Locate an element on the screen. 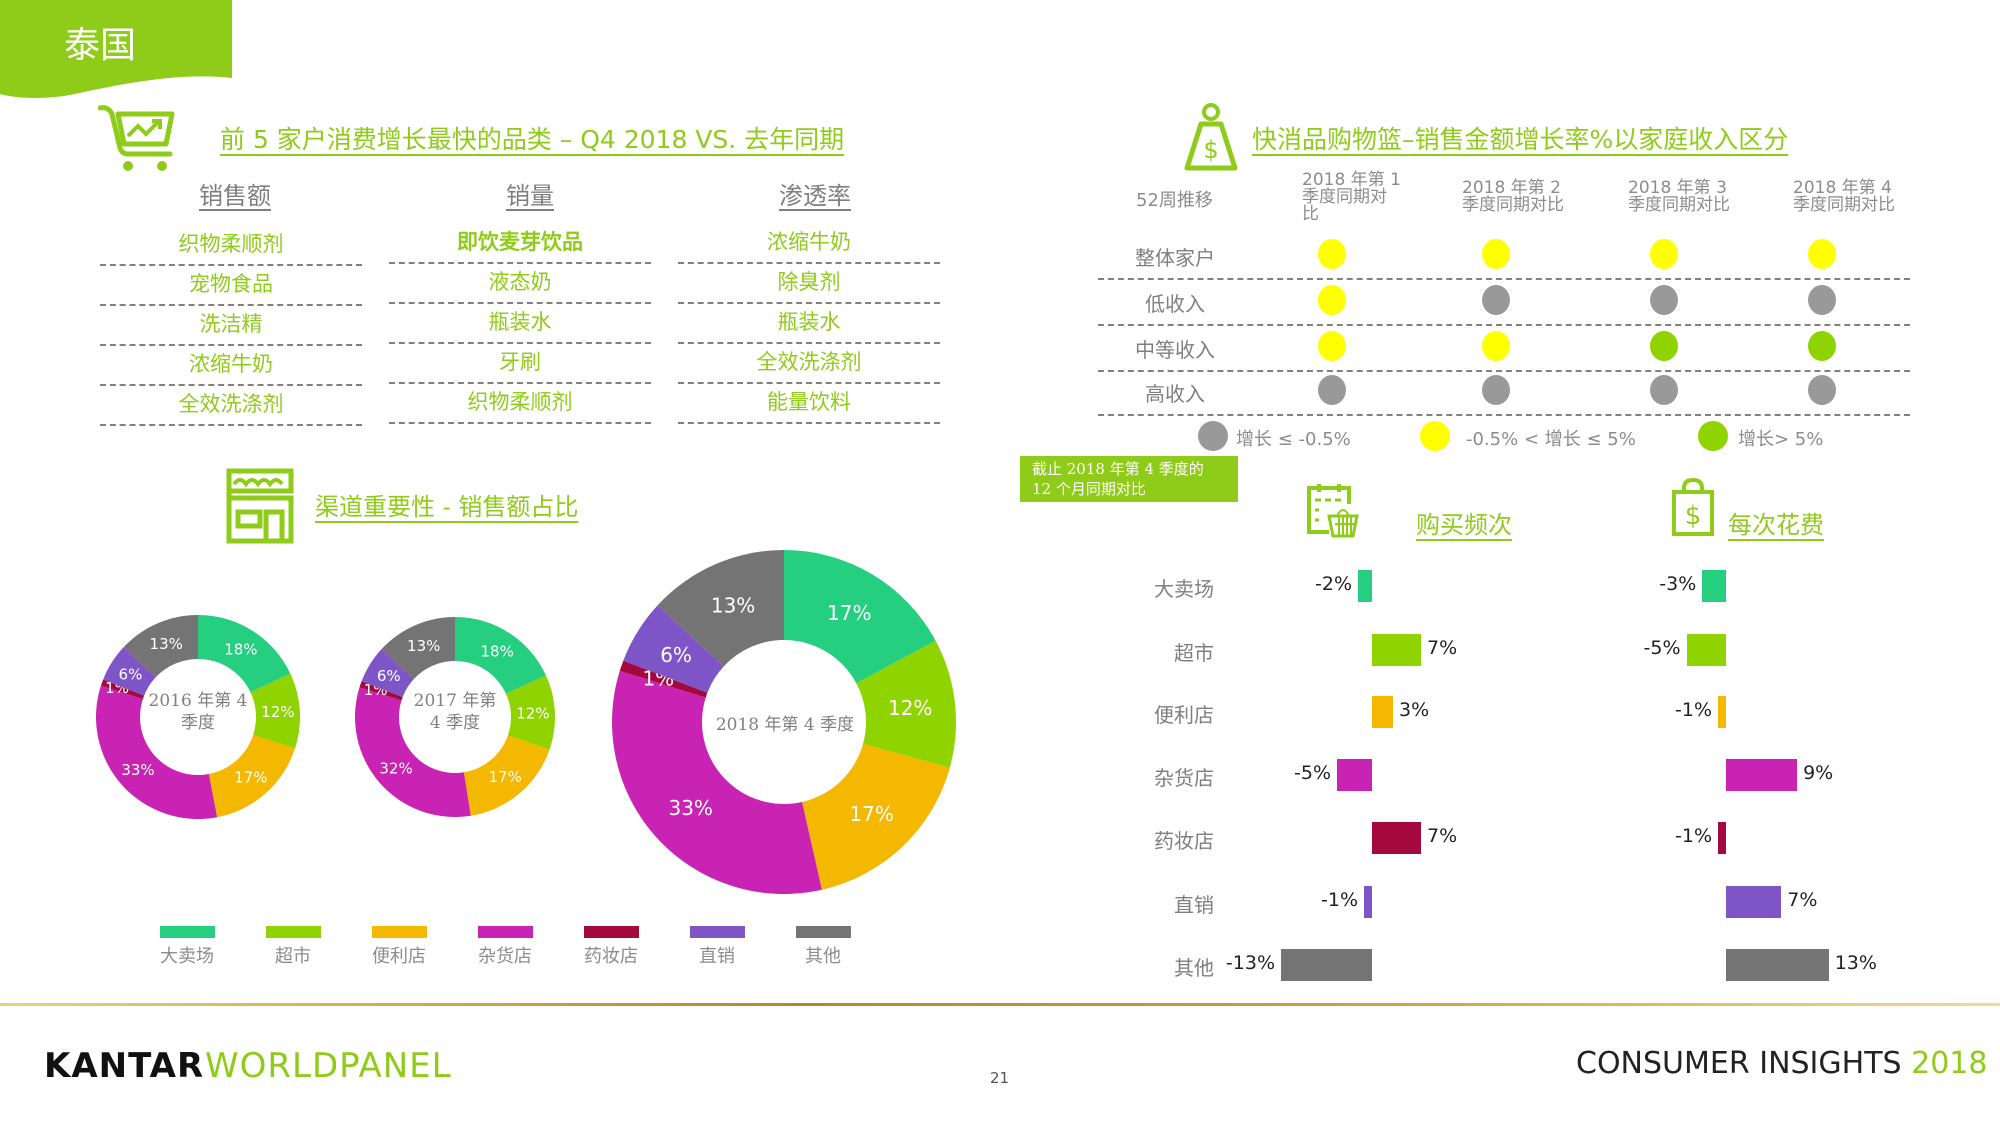 The image size is (2000, 1125). slice-label: 12% is located at coordinates (532, 714).